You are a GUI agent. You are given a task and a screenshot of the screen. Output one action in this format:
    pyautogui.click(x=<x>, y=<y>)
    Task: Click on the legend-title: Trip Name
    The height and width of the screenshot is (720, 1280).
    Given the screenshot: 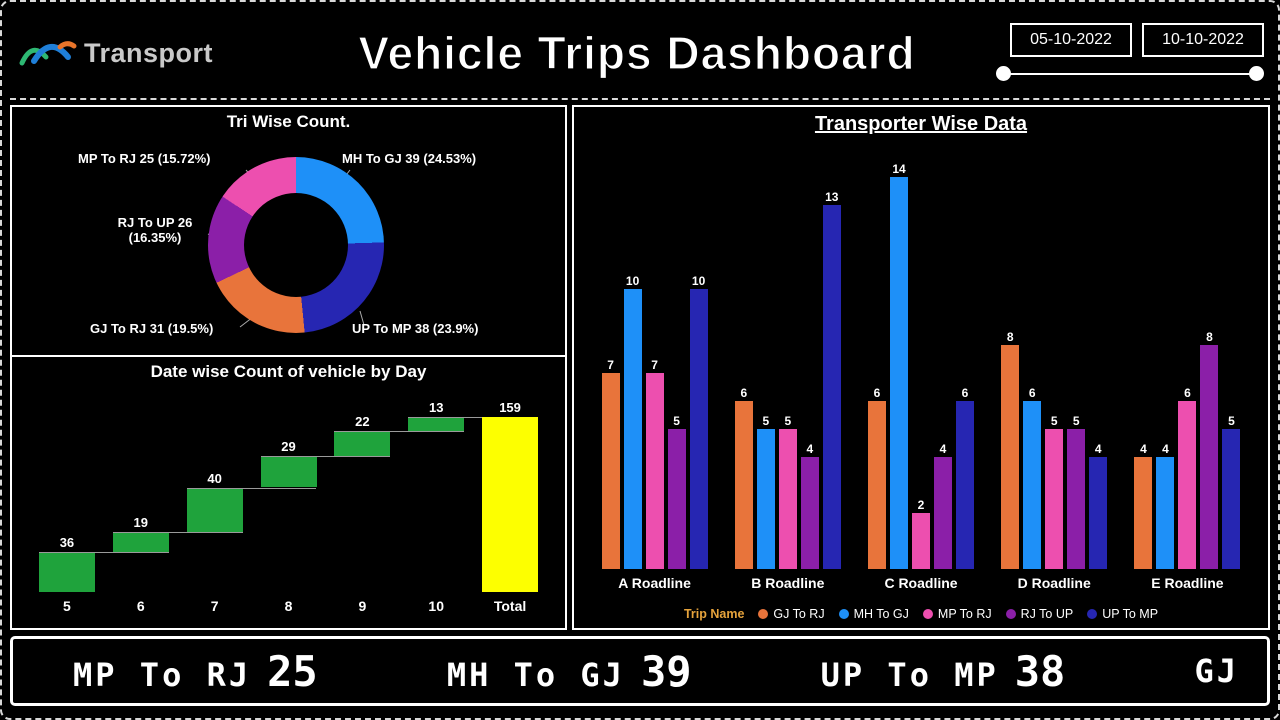 What is the action you would take?
    pyautogui.click(x=714, y=614)
    